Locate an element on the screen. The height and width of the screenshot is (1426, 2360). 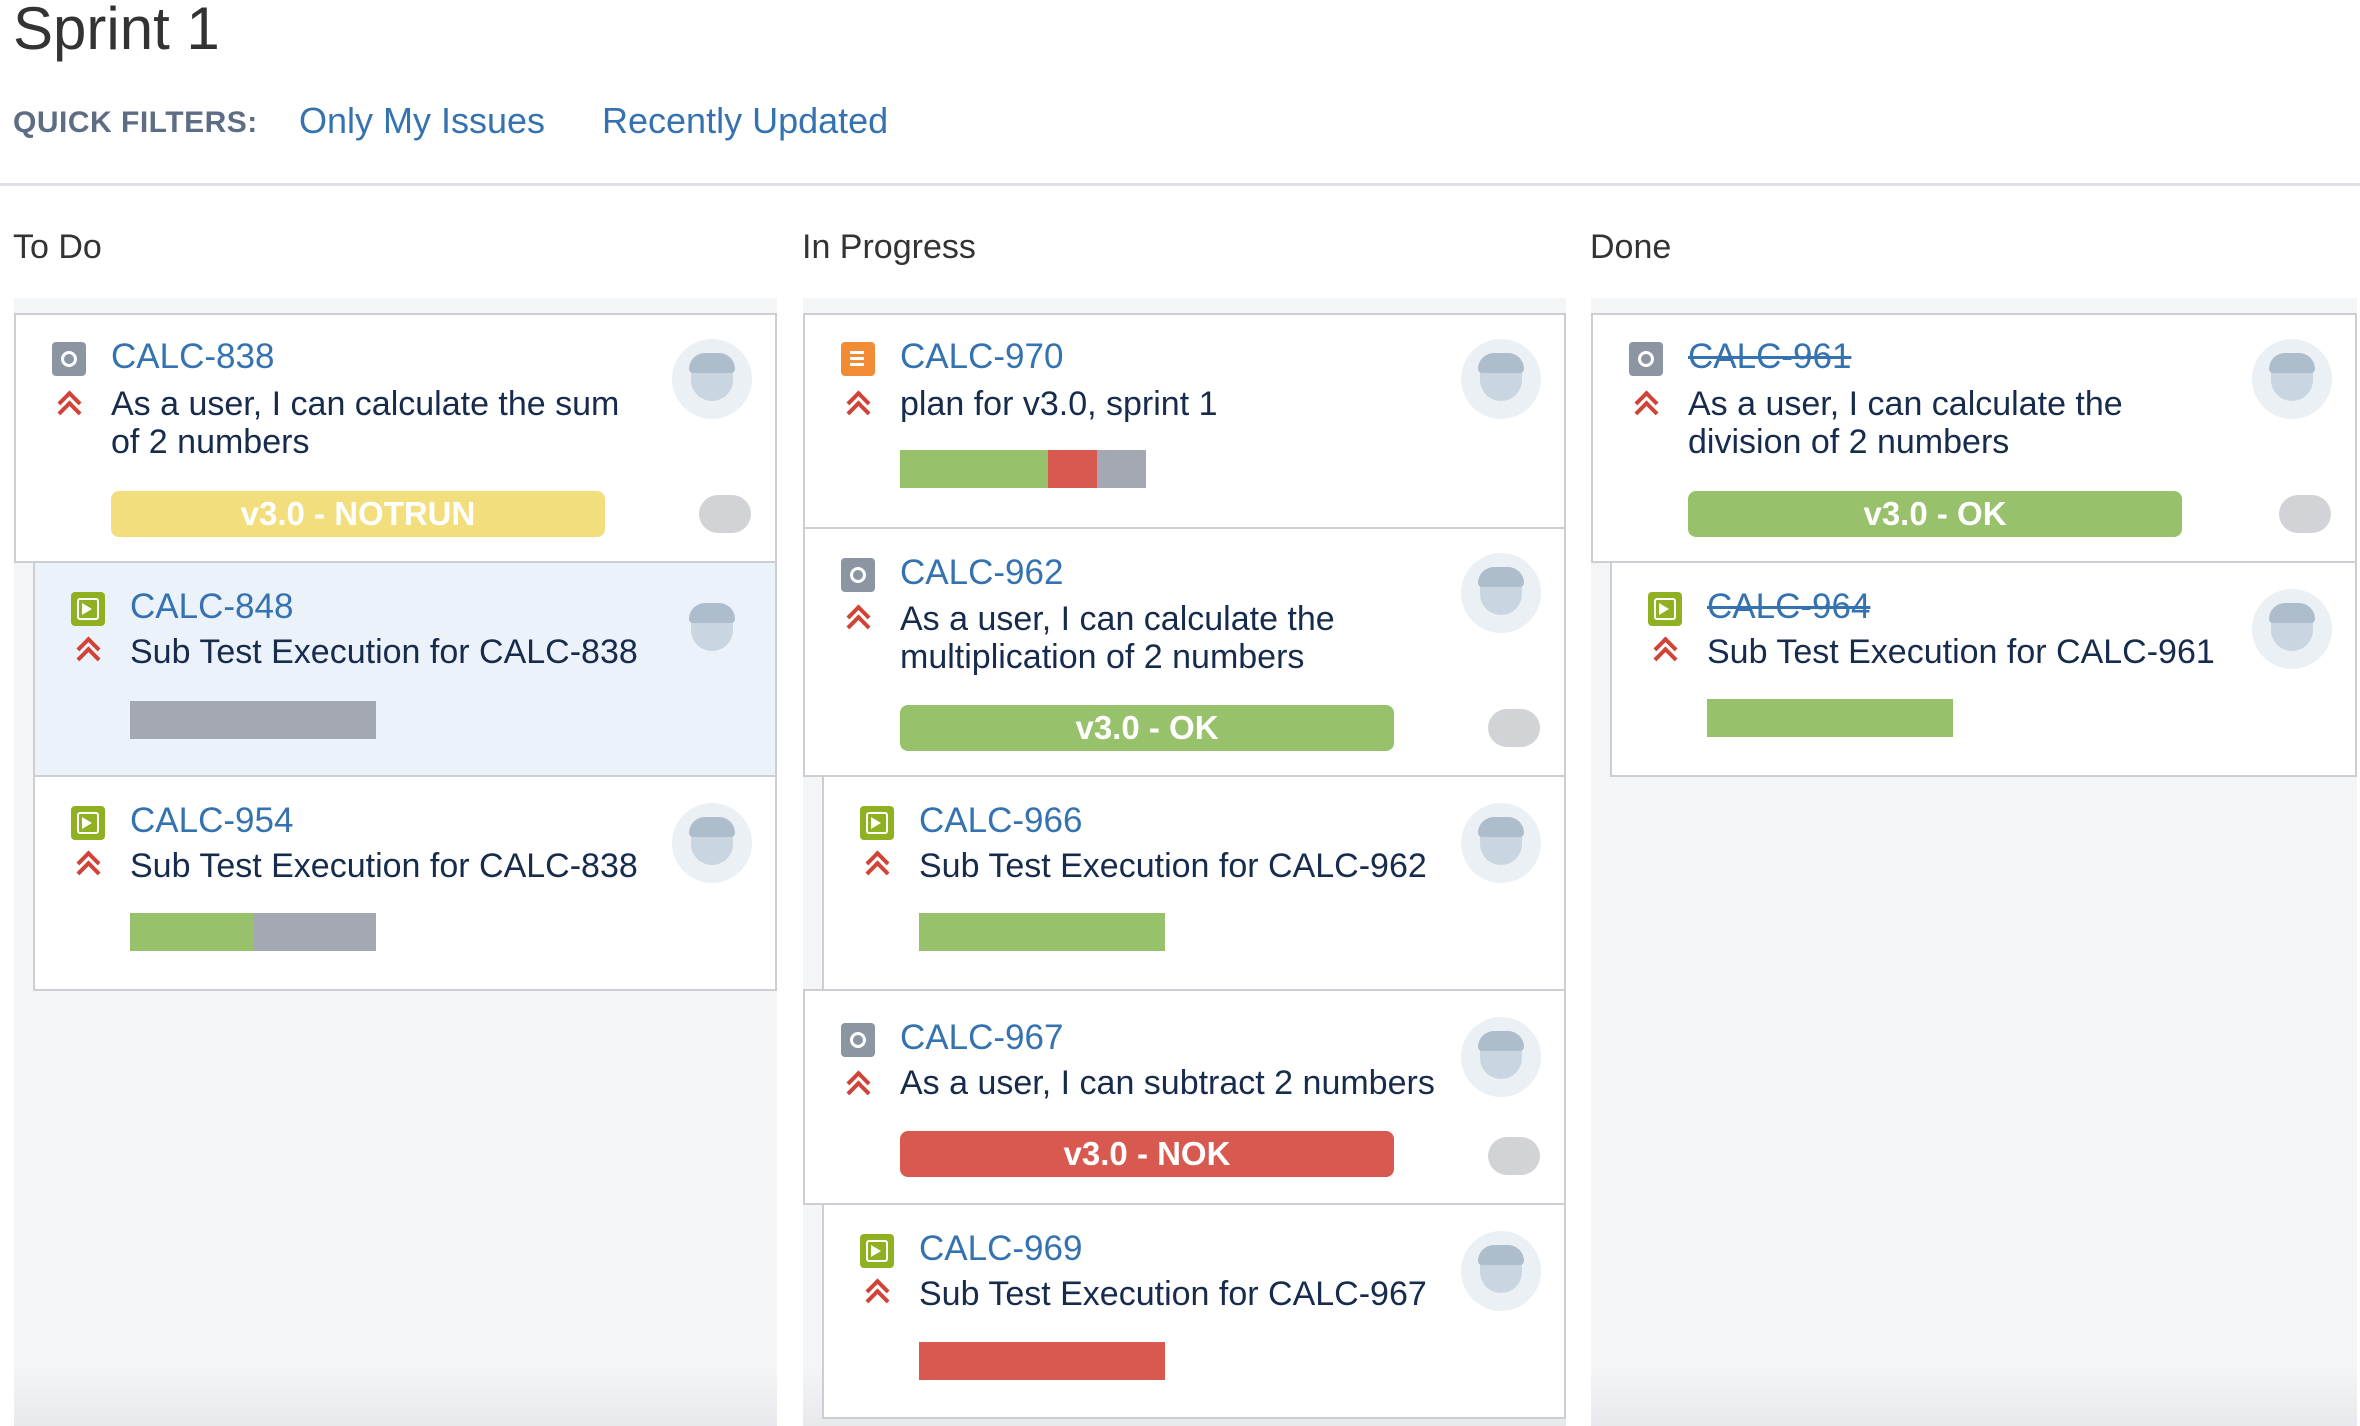
issue-card: CALC-954 Sub Test Execution for CALC-838 is located at coordinates (405, 883).